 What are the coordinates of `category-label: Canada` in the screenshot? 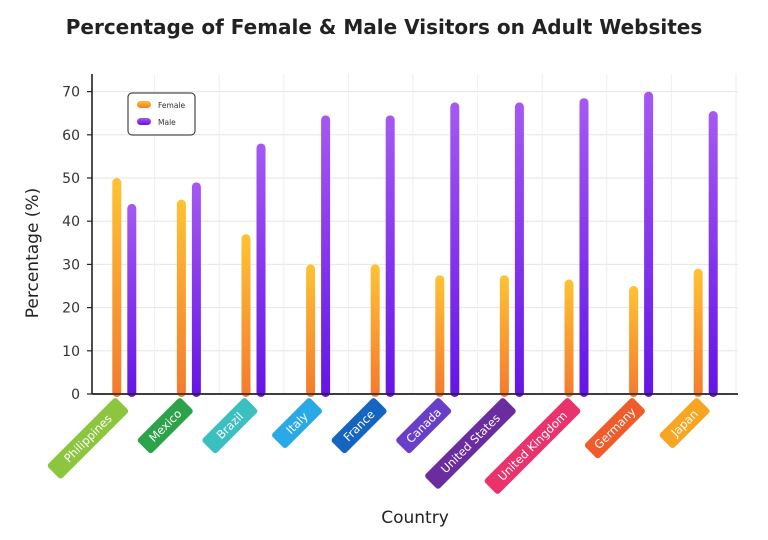 It's located at (423, 425).